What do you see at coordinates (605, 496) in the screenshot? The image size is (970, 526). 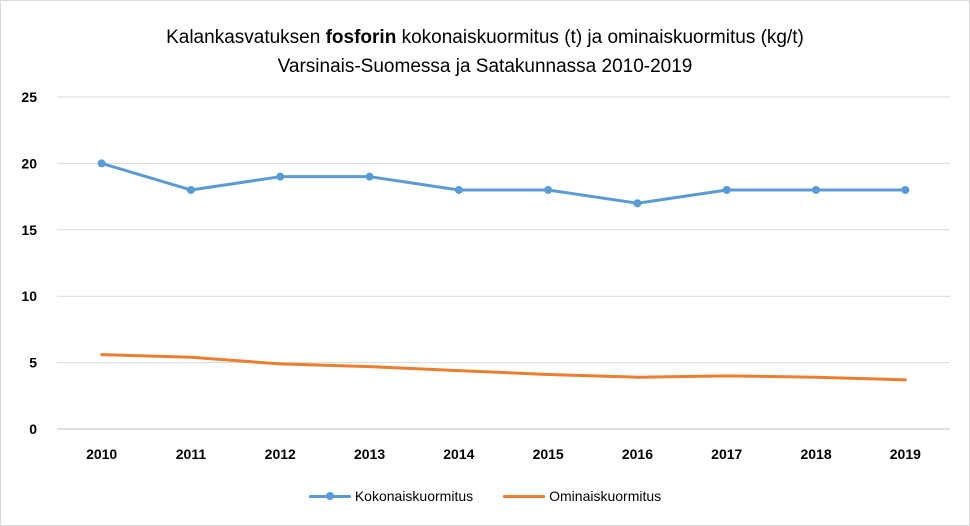 I see `legend-label-series-2: Ominaiskuormitus` at bounding box center [605, 496].